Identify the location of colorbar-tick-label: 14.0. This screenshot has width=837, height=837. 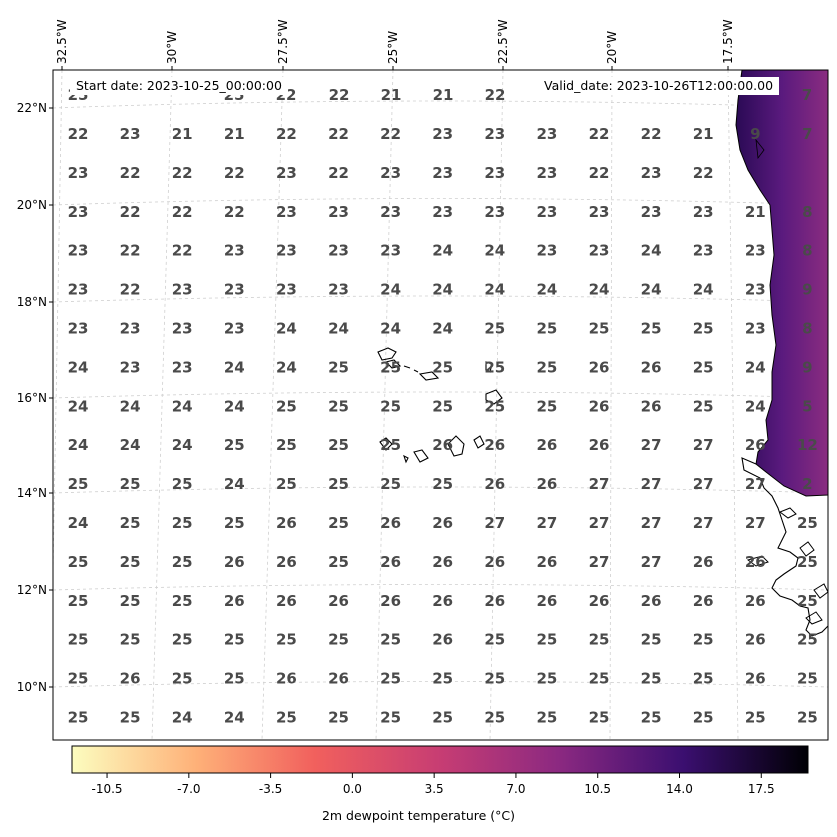
(679, 789).